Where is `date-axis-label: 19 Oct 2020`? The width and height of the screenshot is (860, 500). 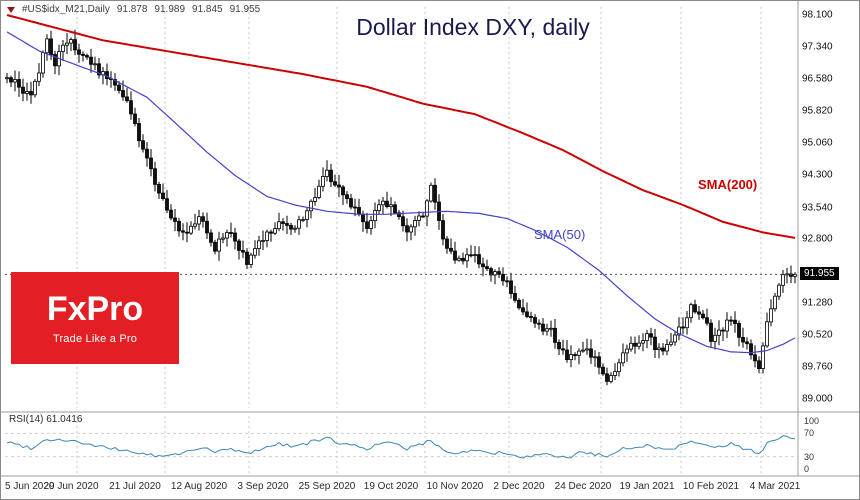 date-axis-label: 19 Oct 2020 is located at coordinates (391, 486).